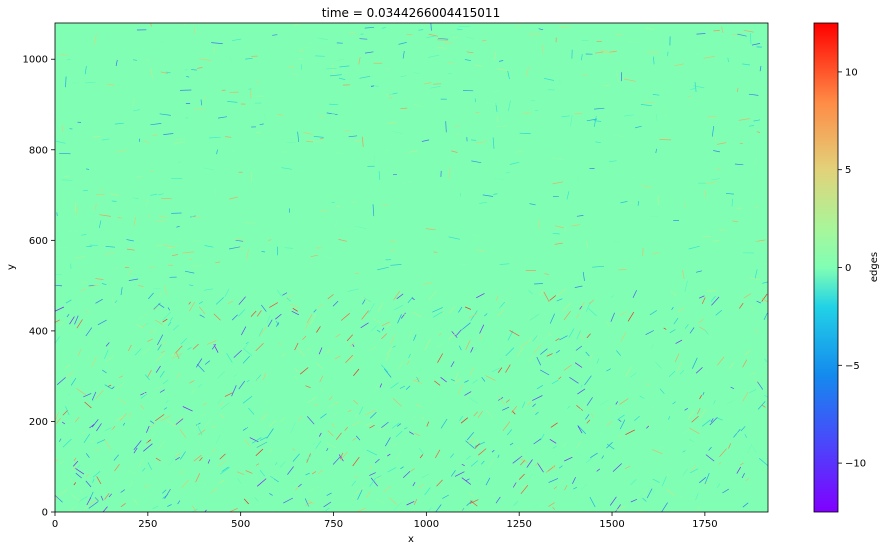 Image resolution: width=886 pixels, height=550 pixels. I want to click on colorbar-tick-label: −5, so click(852, 366).